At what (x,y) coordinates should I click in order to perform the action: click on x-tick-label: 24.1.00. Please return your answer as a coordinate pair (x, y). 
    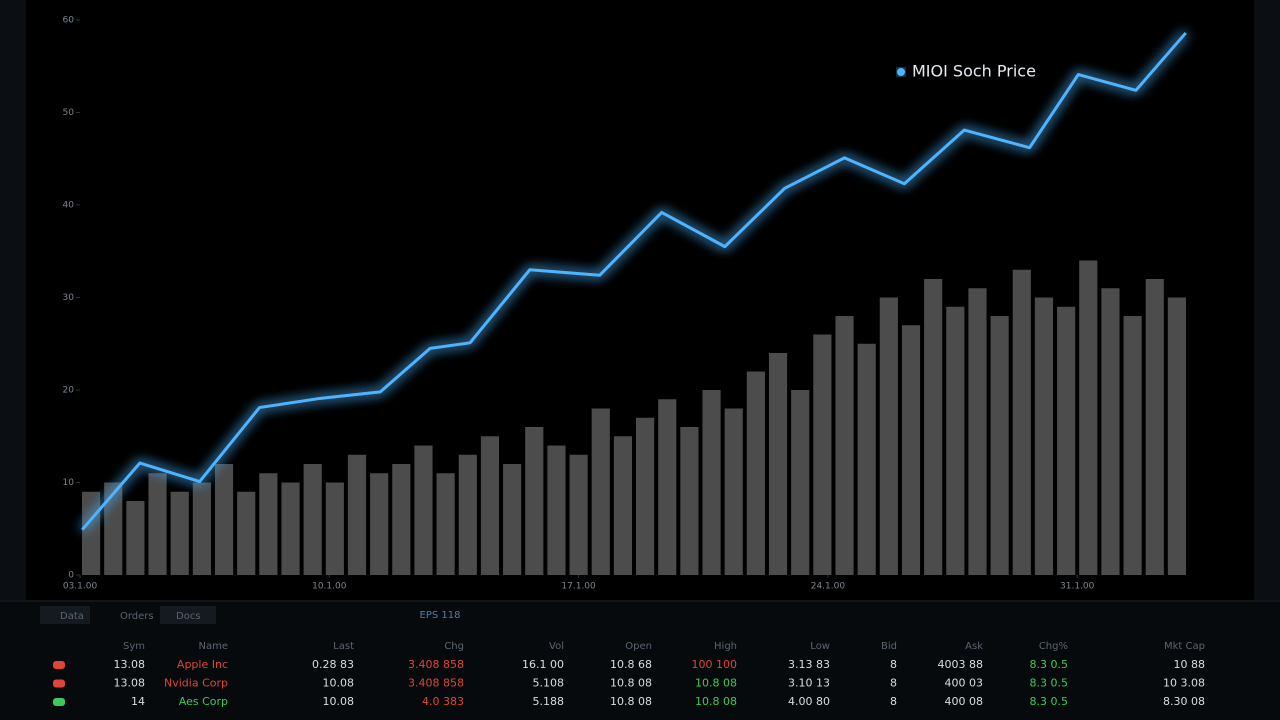
    Looking at the image, I should click on (828, 587).